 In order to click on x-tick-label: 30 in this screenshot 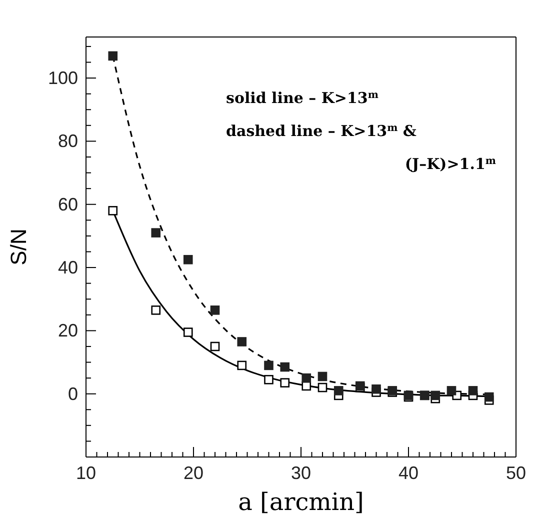, I will do `click(301, 473)`.